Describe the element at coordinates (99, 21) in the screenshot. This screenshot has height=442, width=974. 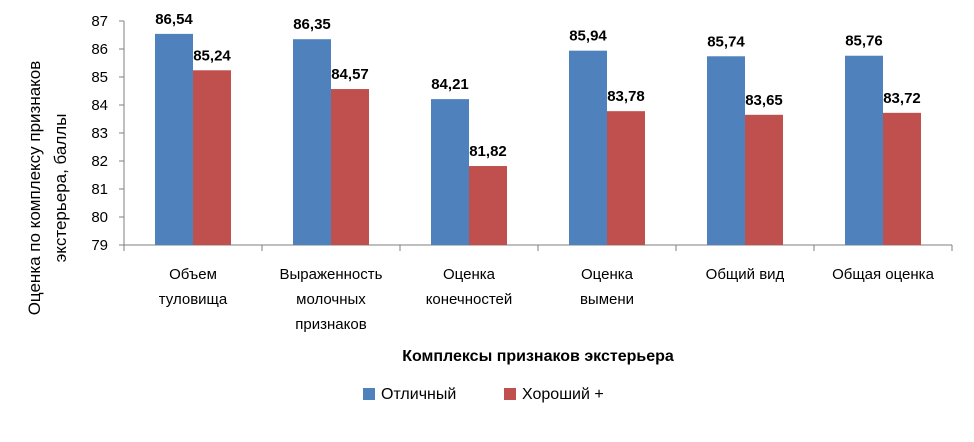
I see `y-tick-label: 87` at that location.